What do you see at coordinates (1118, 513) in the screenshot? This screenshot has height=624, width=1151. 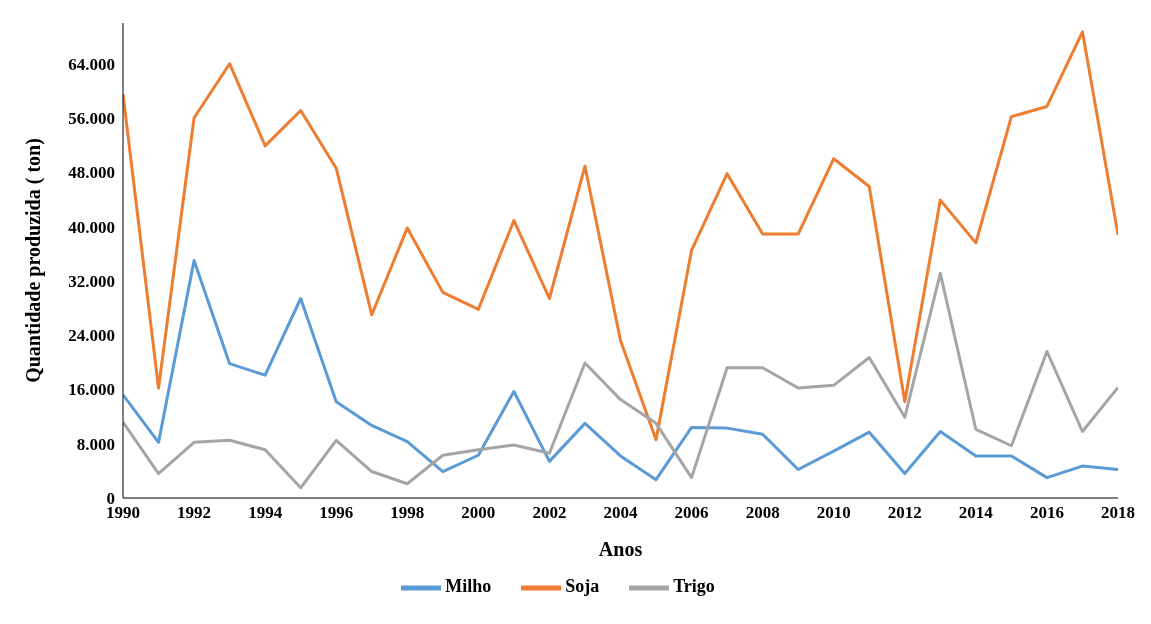 I see `x-tick-label: 2018` at bounding box center [1118, 513].